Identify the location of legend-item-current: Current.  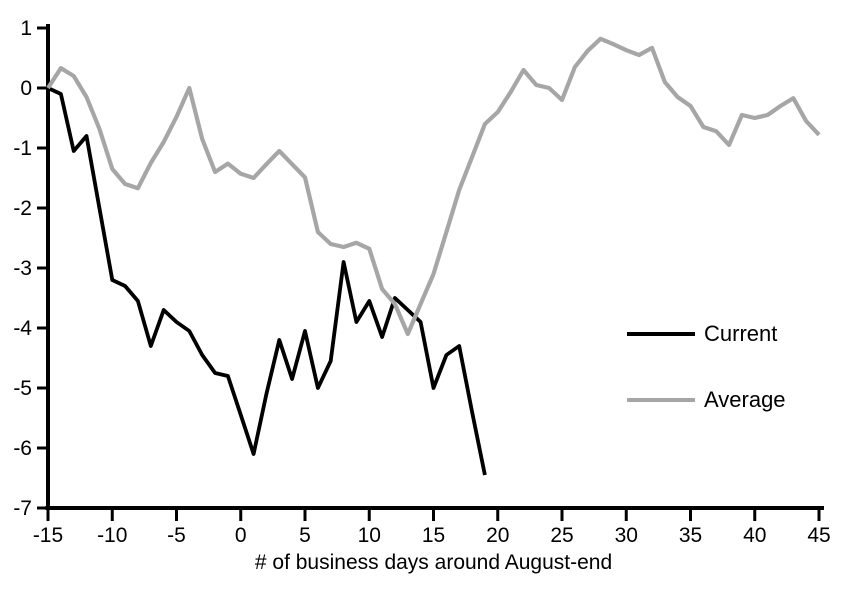
(706, 334).